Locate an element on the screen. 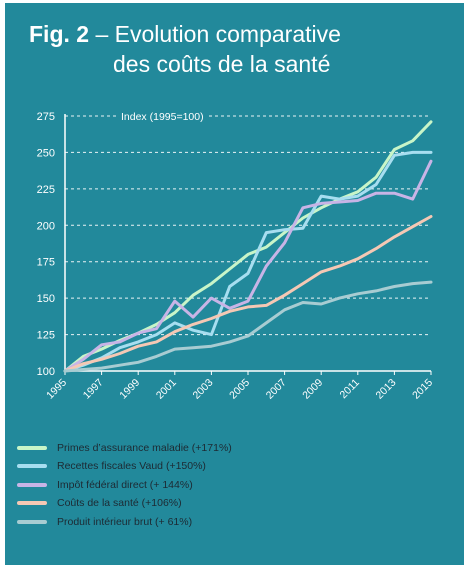 This screenshot has width=470, height=570. figure-title-line1: – Evolution comparative is located at coordinates (218, 34).